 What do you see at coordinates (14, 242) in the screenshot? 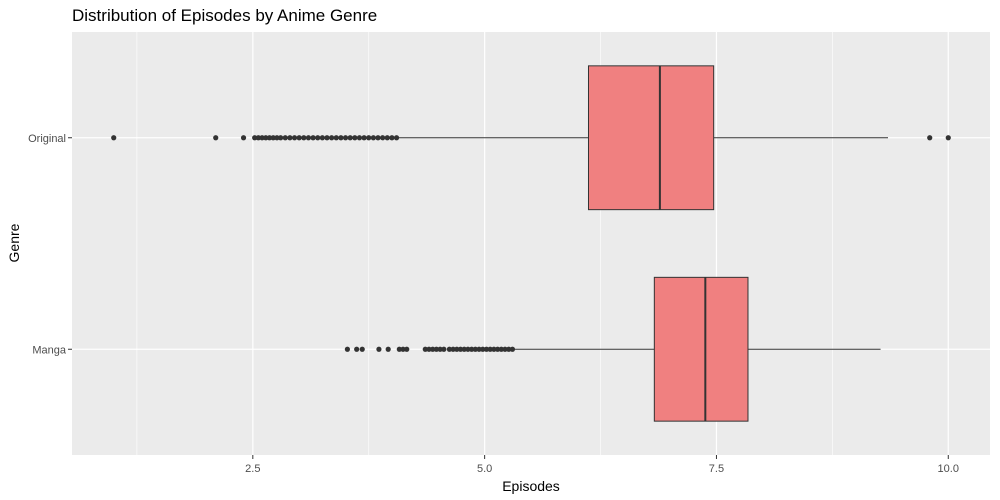
I see `y-axis-title: Genre` at bounding box center [14, 242].